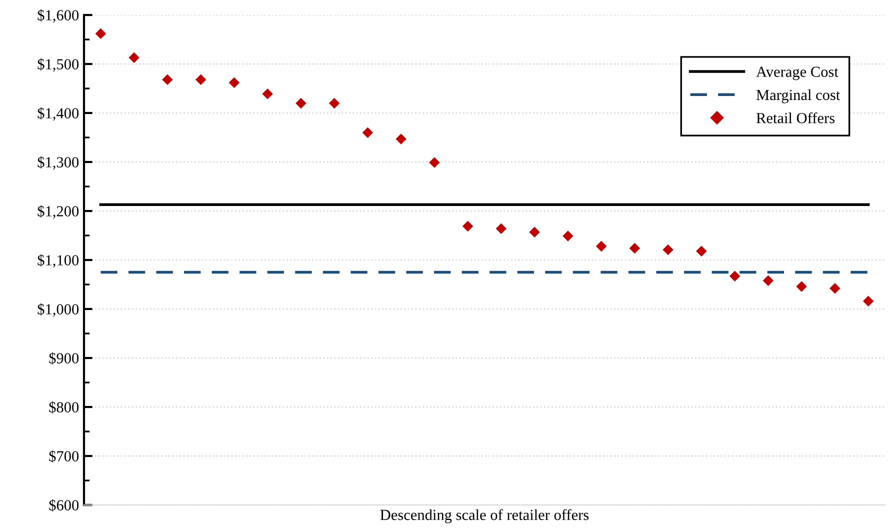  What do you see at coordinates (64, 358) in the screenshot?
I see `y-tick-label: $900` at bounding box center [64, 358].